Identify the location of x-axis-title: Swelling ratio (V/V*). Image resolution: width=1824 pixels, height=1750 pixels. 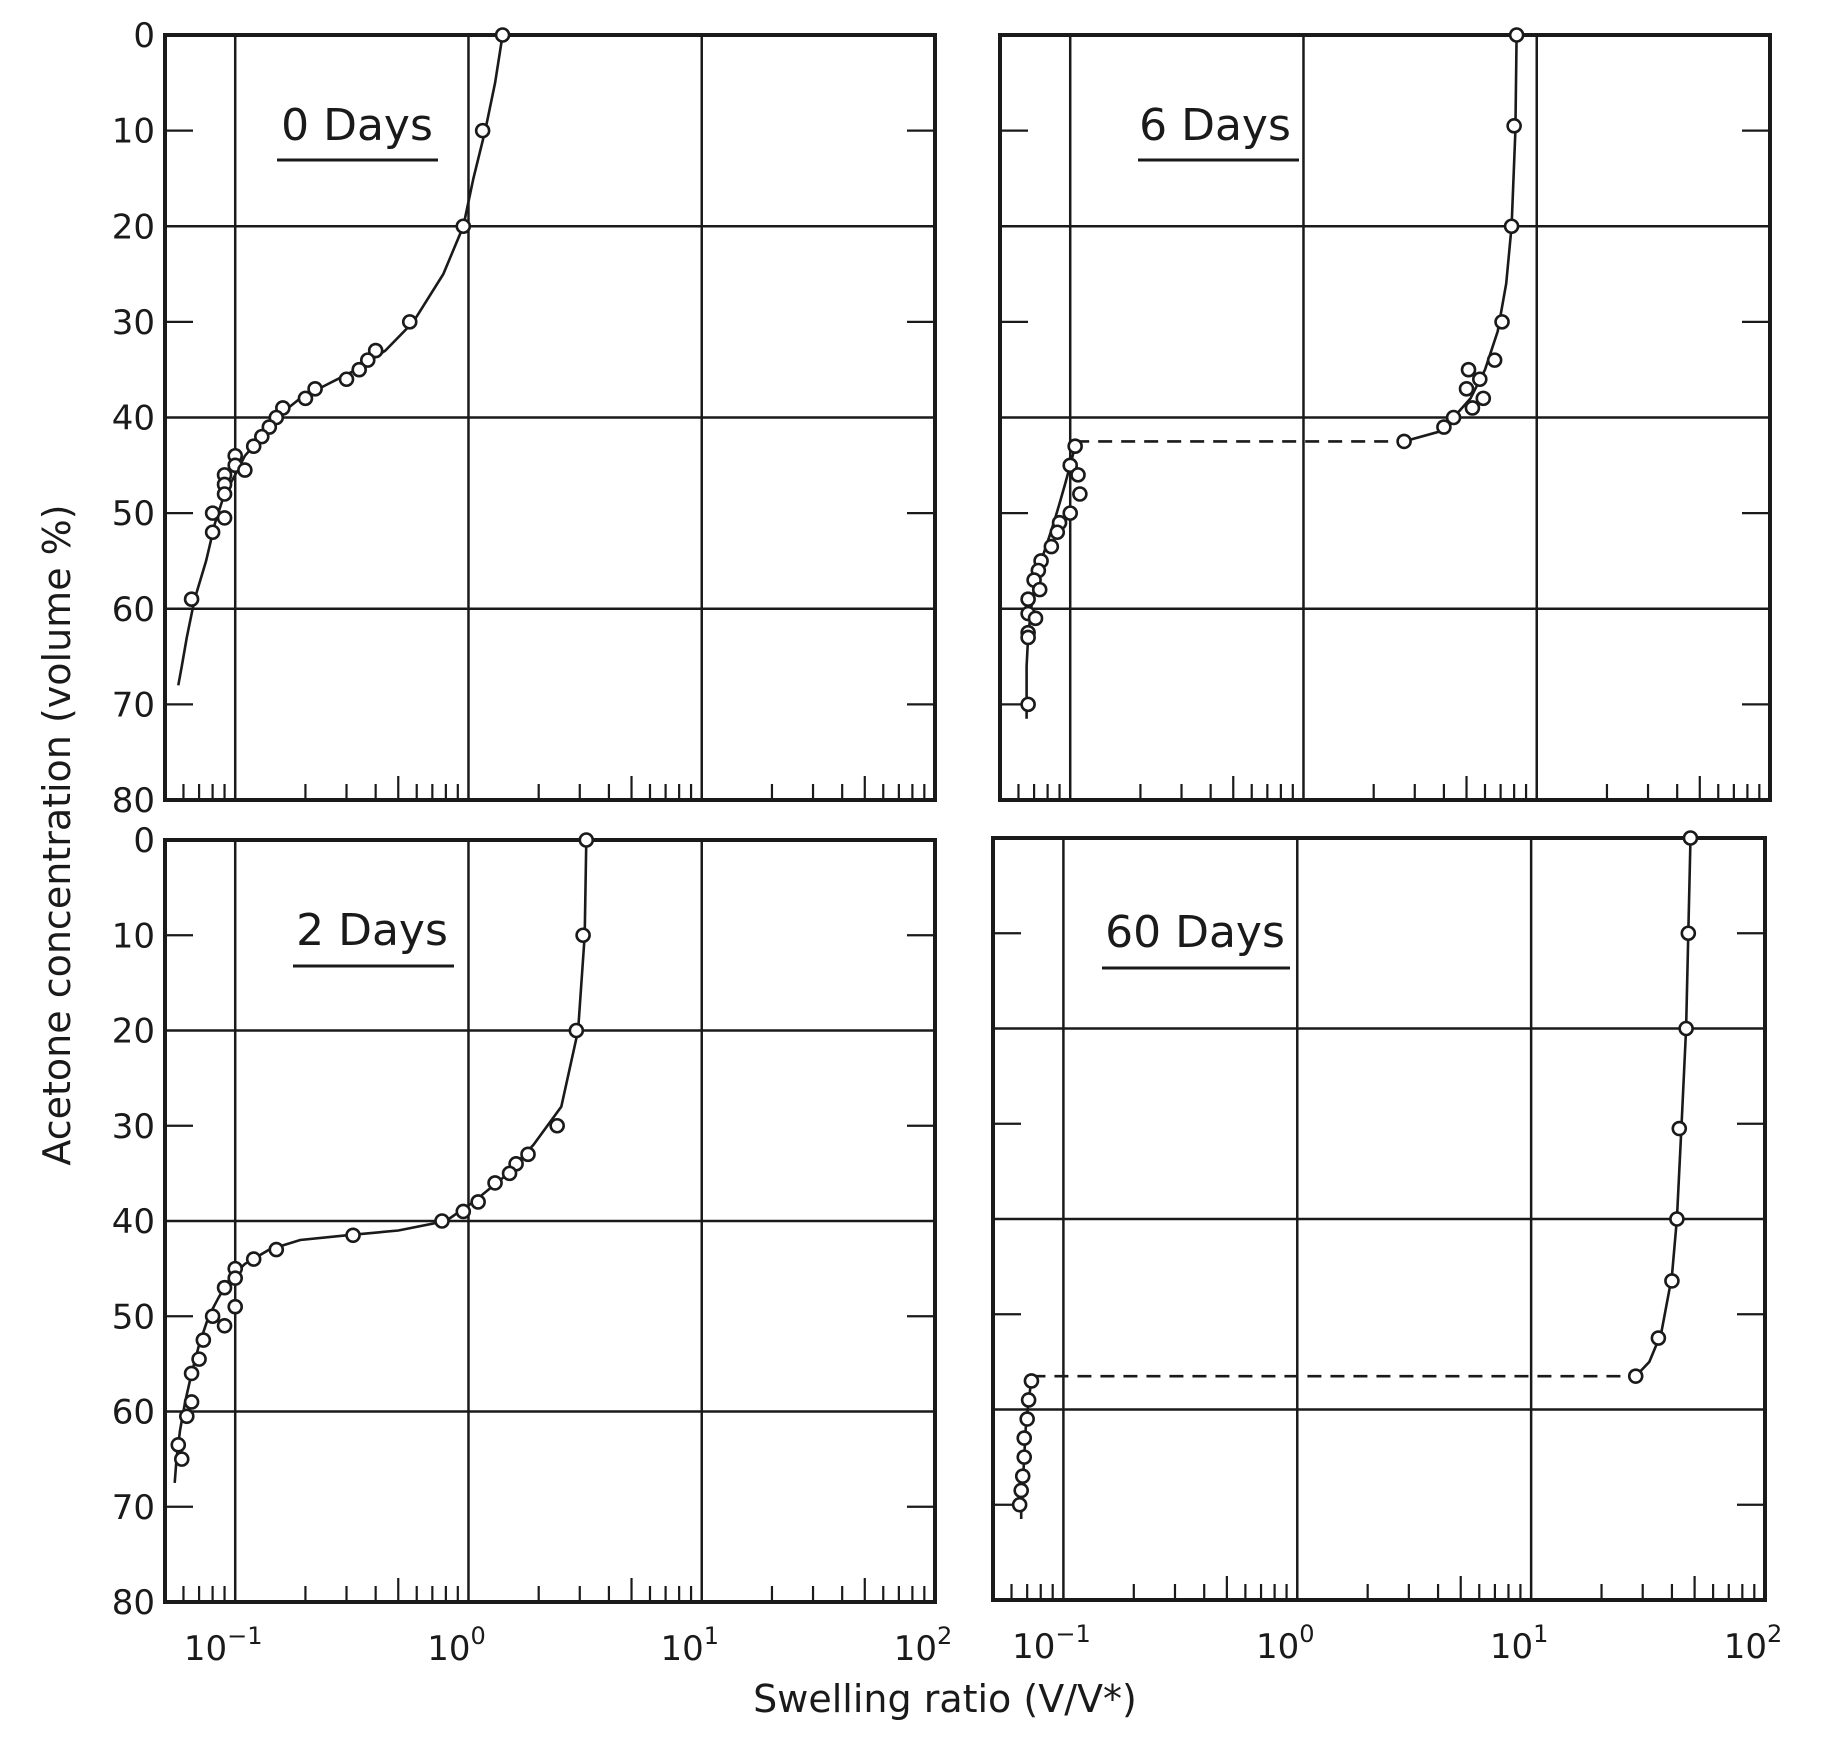
(945, 1699).